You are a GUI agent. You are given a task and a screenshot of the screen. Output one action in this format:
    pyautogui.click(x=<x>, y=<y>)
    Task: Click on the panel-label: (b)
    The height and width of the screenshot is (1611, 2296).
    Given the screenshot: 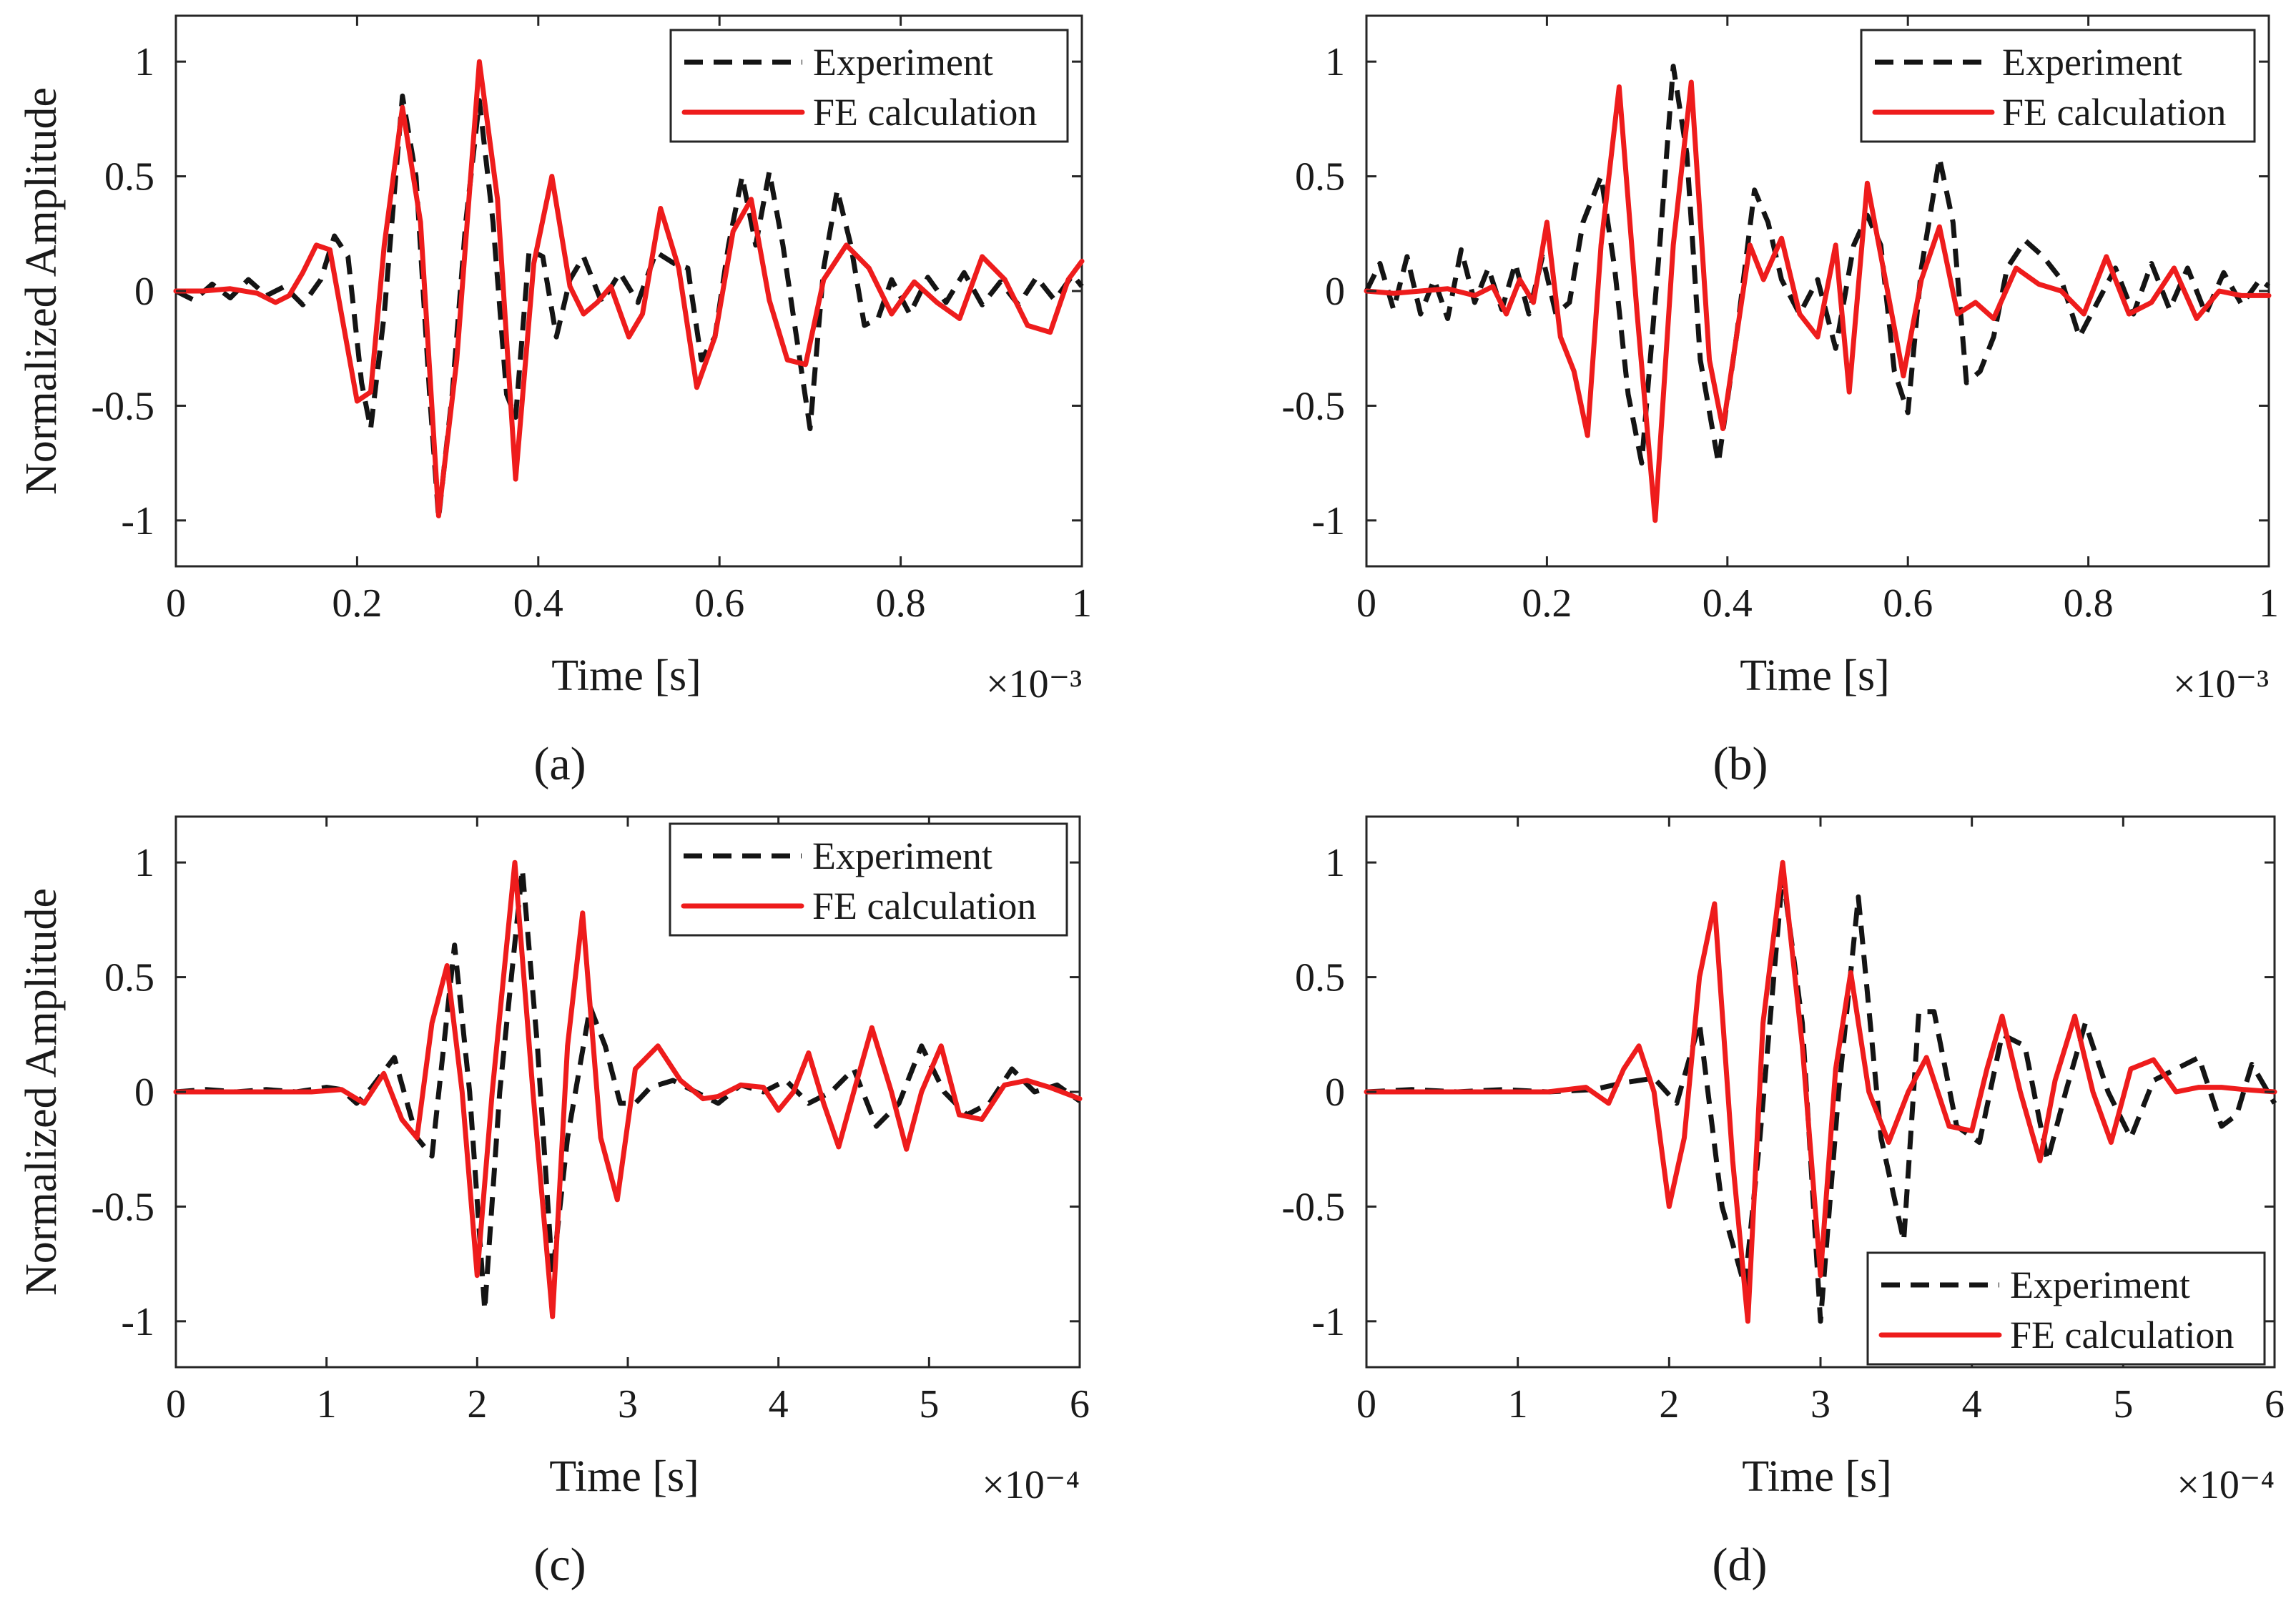 What is the action you would take?
    pyautogui.click(x=1741, y=764)
    